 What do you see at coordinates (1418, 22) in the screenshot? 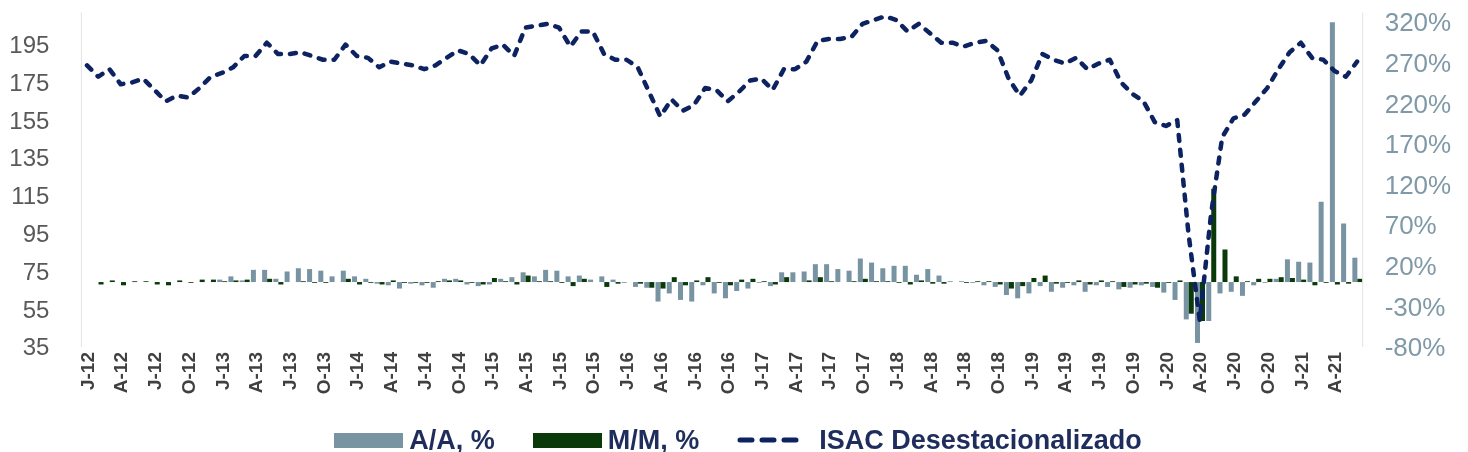
I see `y2-tick-label: 320%` at bounding box center [1418, 22].